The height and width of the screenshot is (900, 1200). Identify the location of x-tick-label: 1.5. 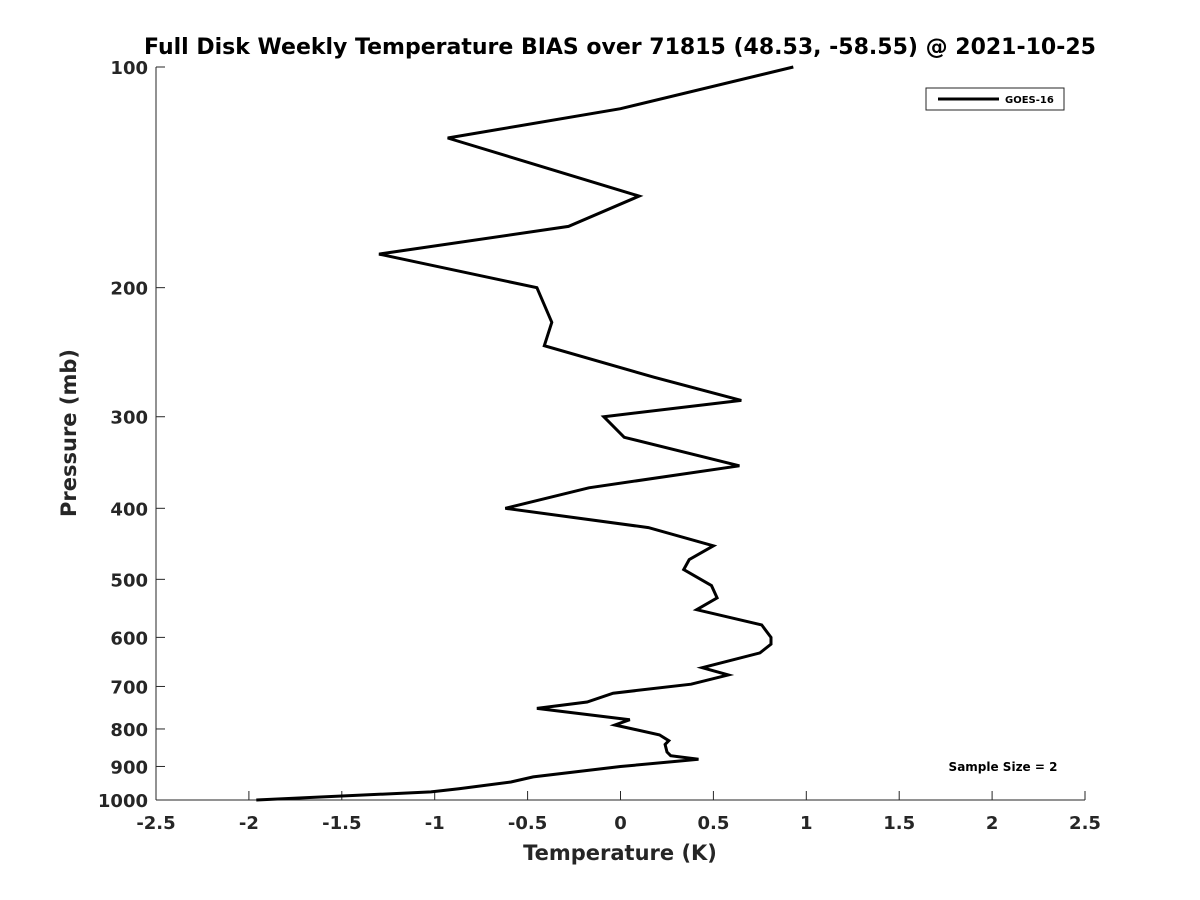
(899, 823).